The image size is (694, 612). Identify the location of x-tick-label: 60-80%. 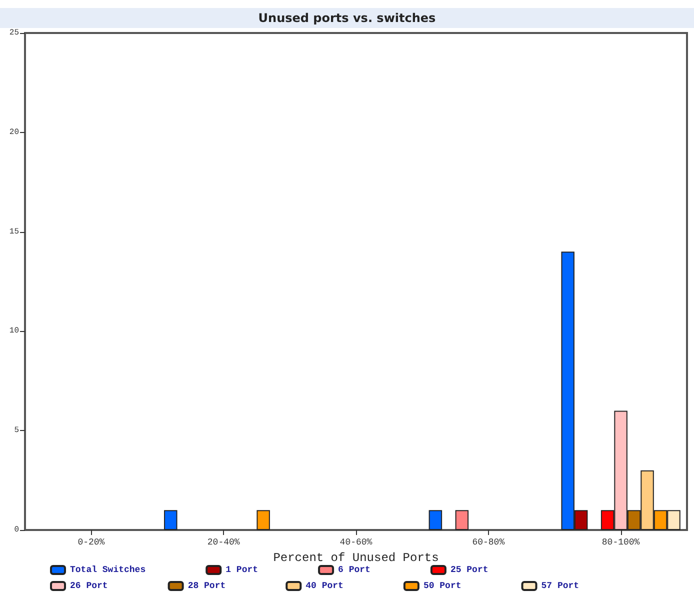
(489, 543).